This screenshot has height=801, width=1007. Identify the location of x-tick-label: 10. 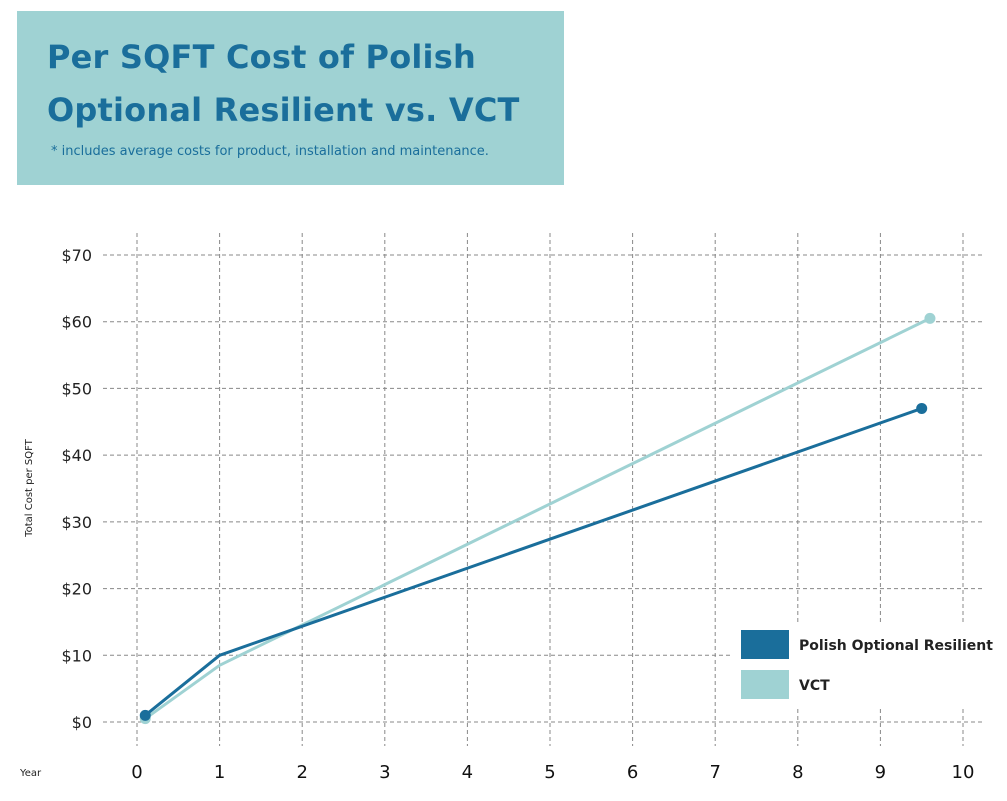
(963, 772).